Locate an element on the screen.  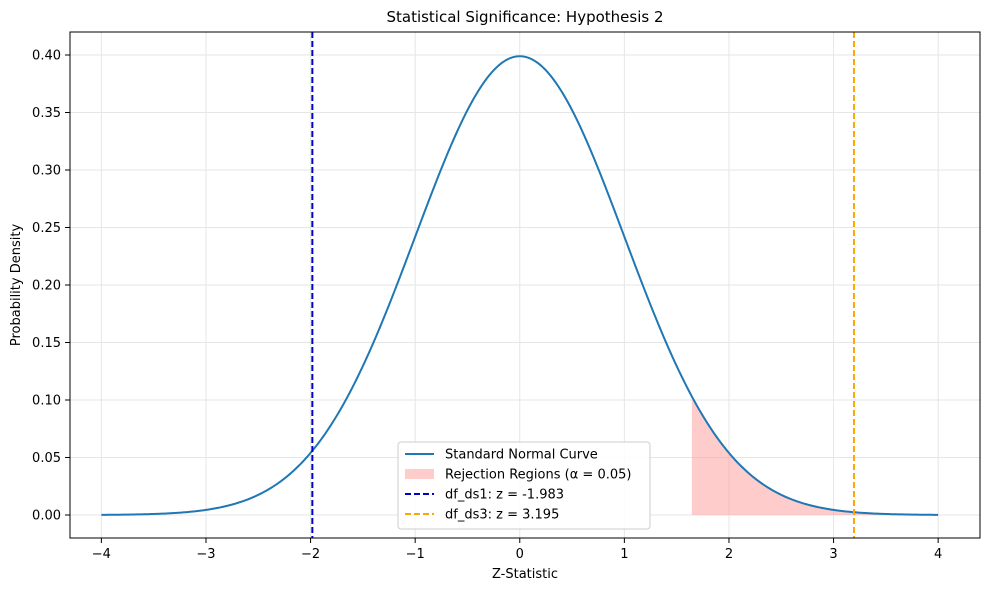
legend-box is located at coordinates (524, 485).